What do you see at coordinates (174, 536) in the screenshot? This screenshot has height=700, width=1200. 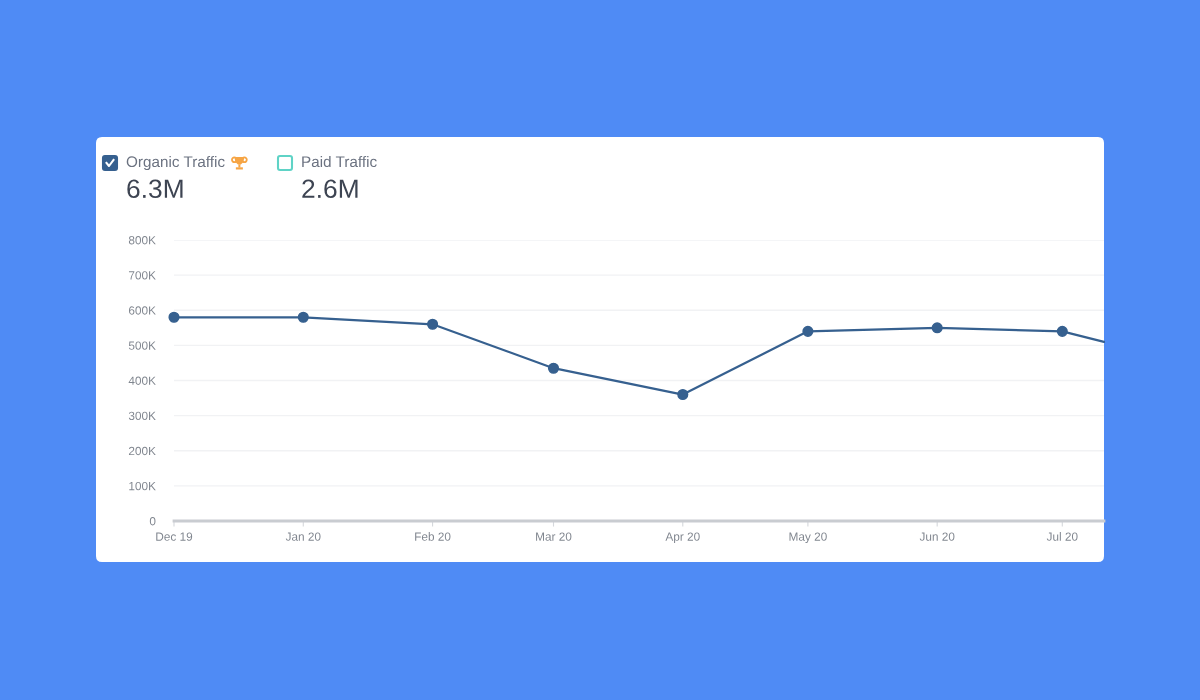 I see `x-tick-label: Dec 19` at bounding box center [174, 536].